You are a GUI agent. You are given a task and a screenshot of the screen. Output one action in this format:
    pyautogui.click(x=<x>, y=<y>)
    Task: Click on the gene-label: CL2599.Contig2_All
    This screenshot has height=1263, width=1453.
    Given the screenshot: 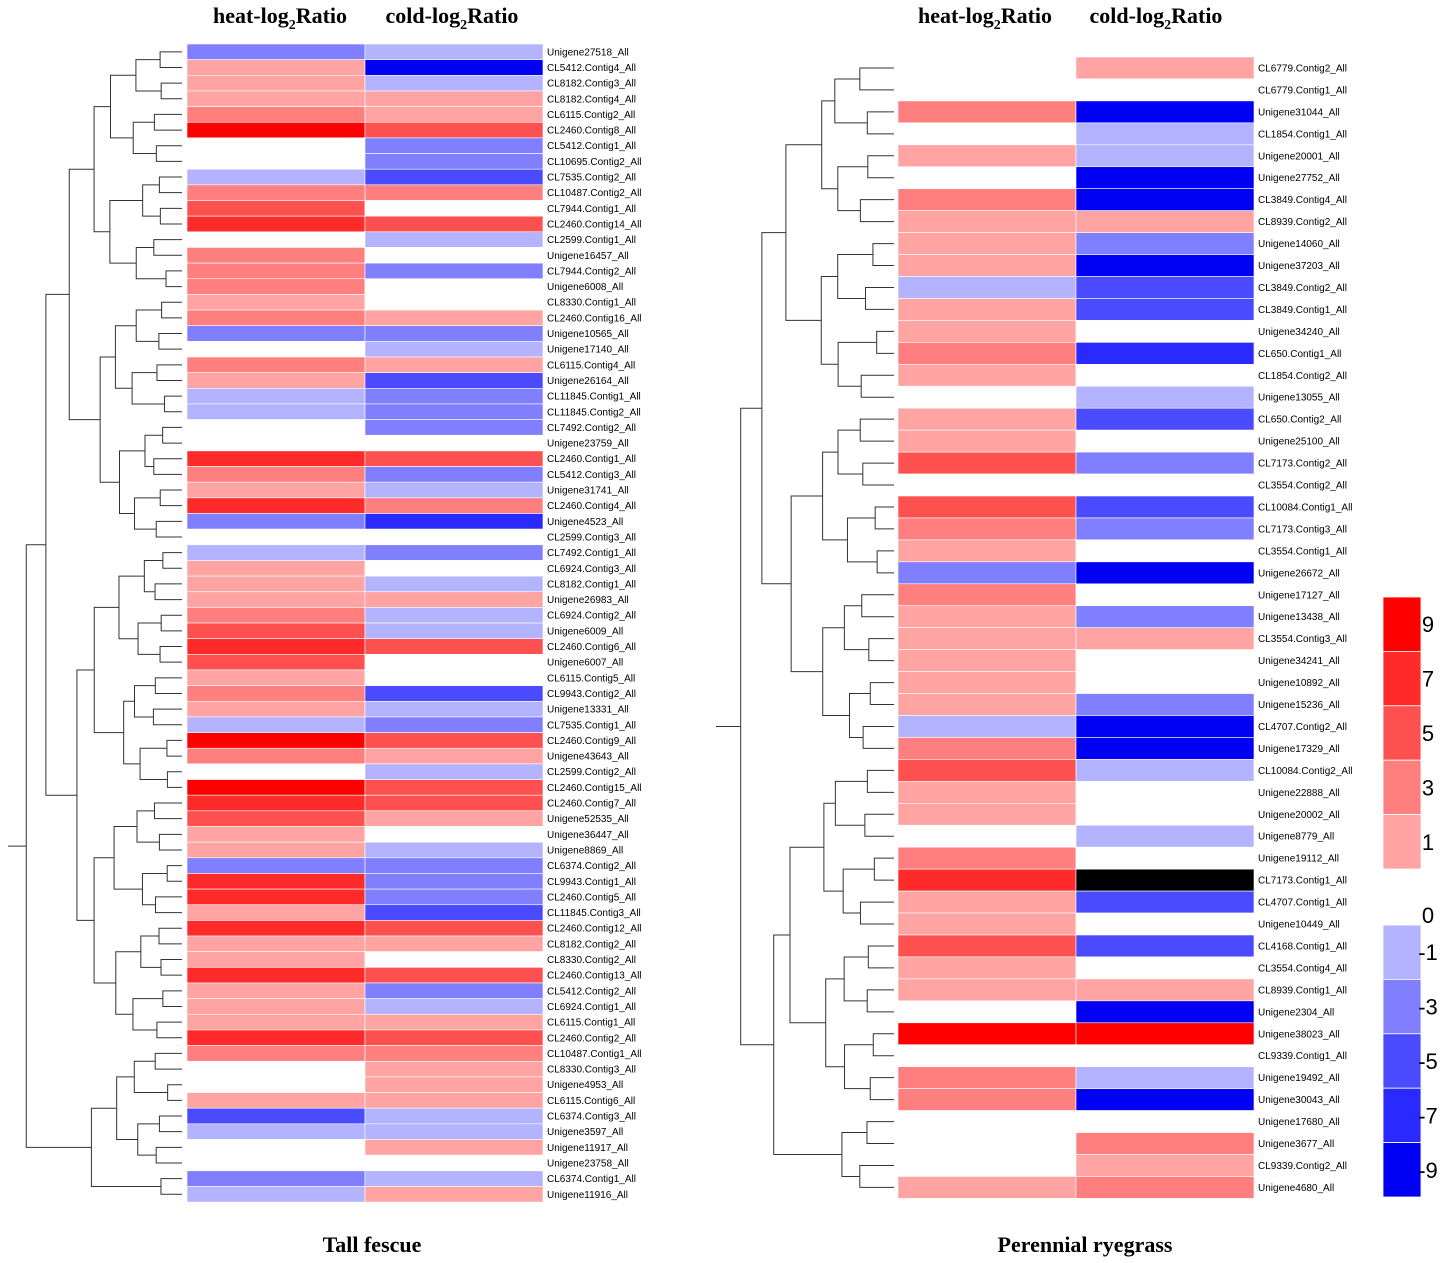 What is the action you would take?
    pyautogui.click(x=591, y=772)
    